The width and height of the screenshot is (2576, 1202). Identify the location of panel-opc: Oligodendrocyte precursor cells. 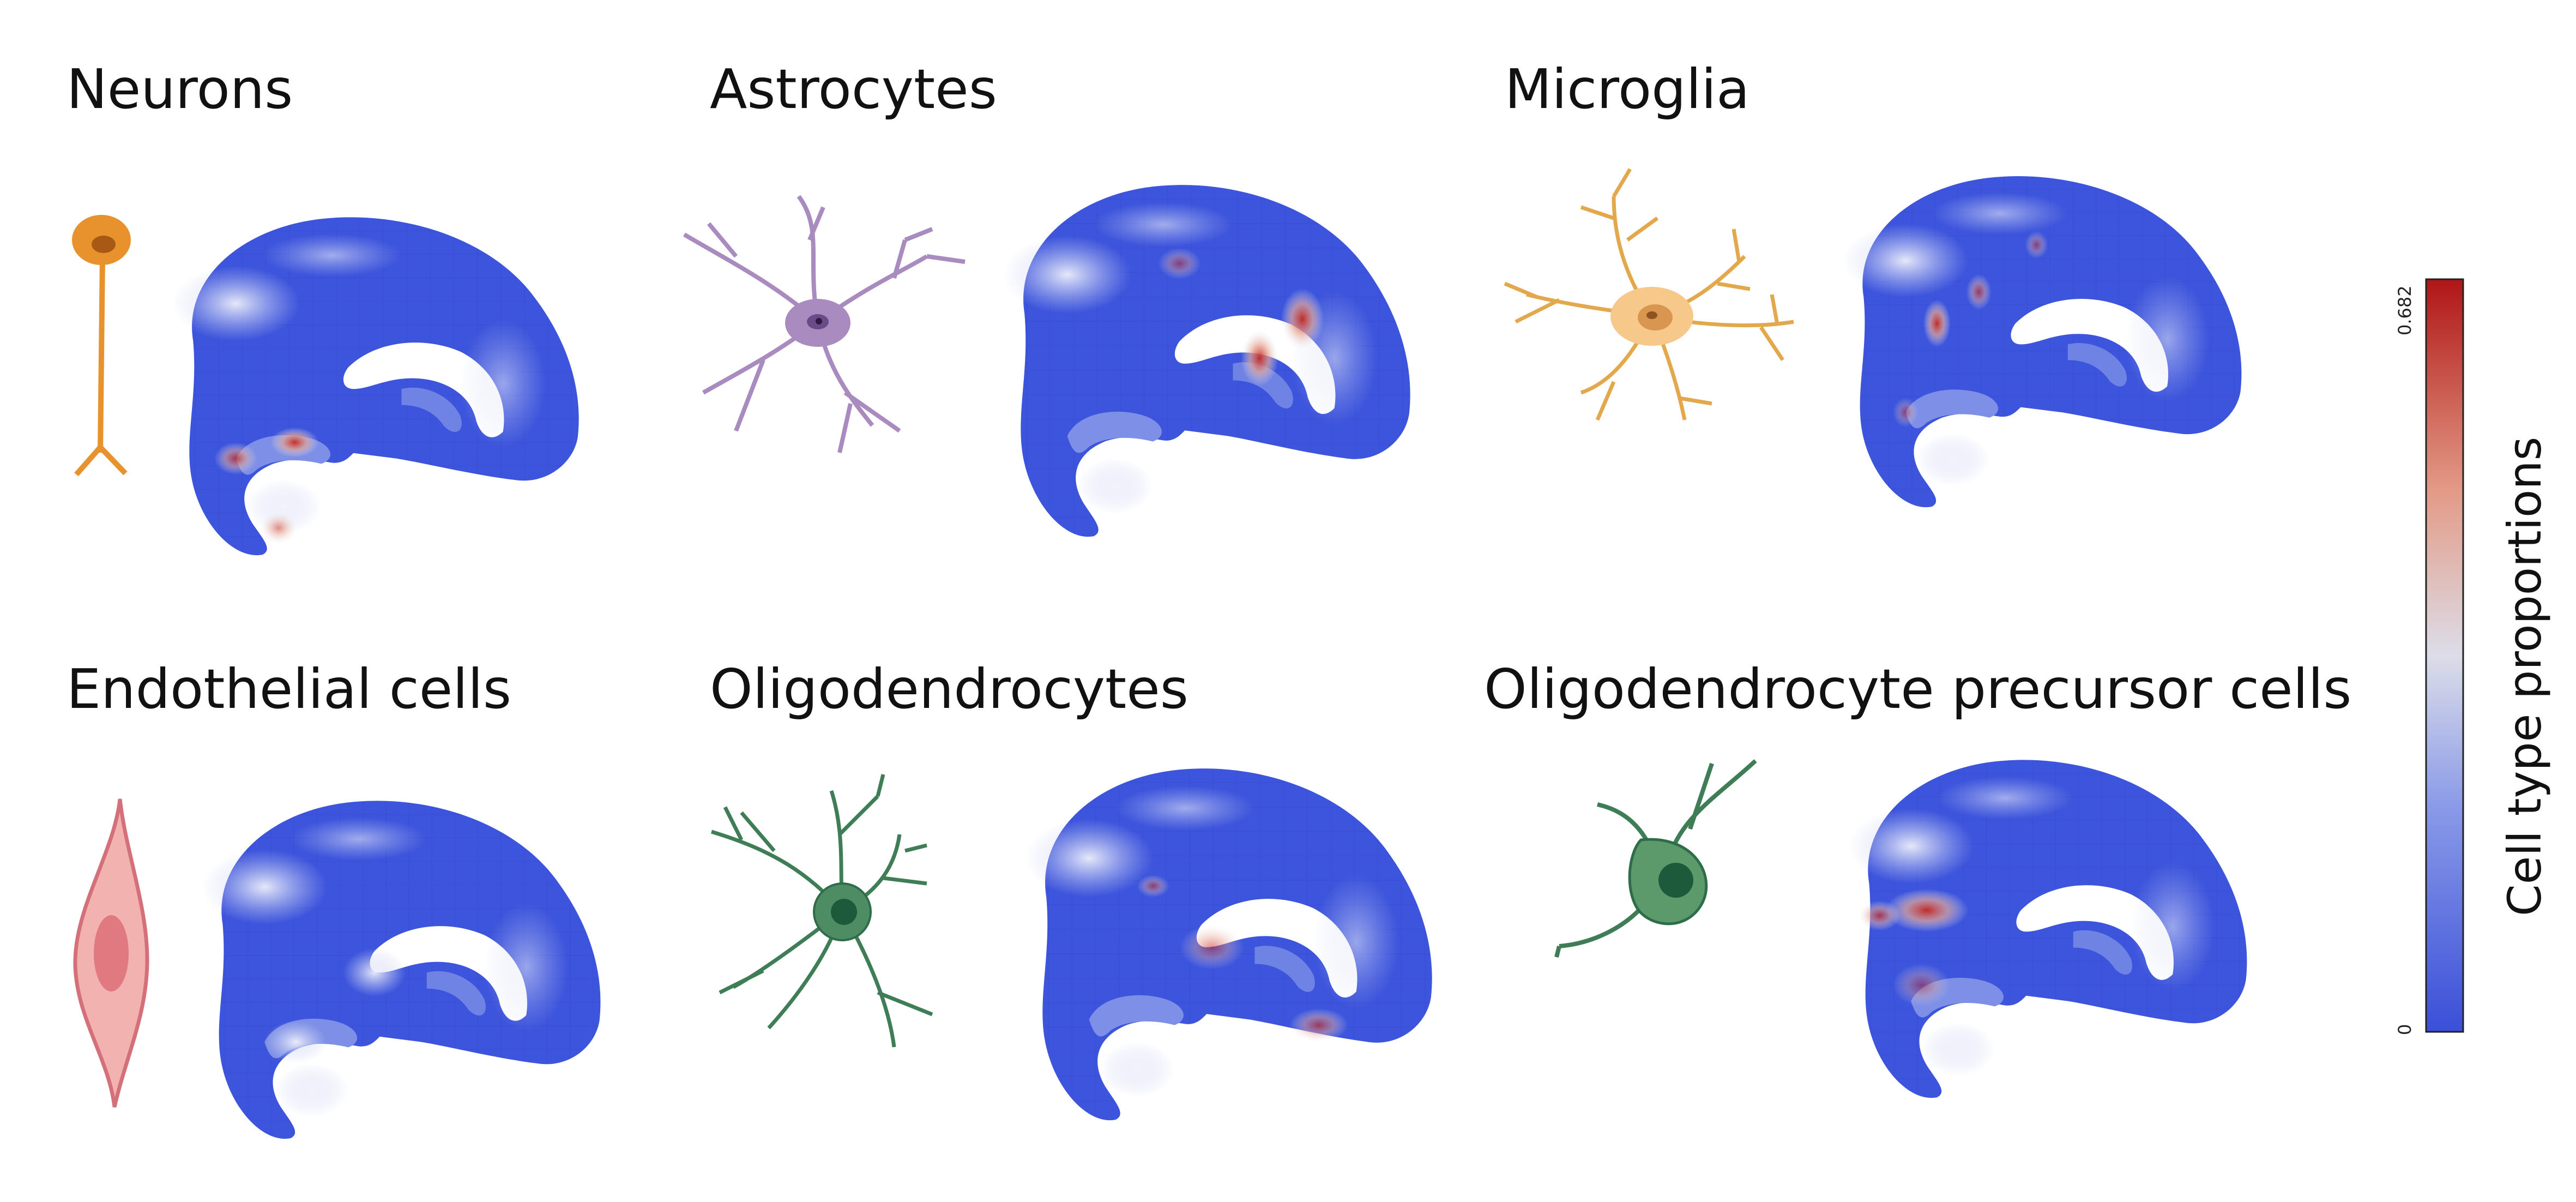
(1918, 877).